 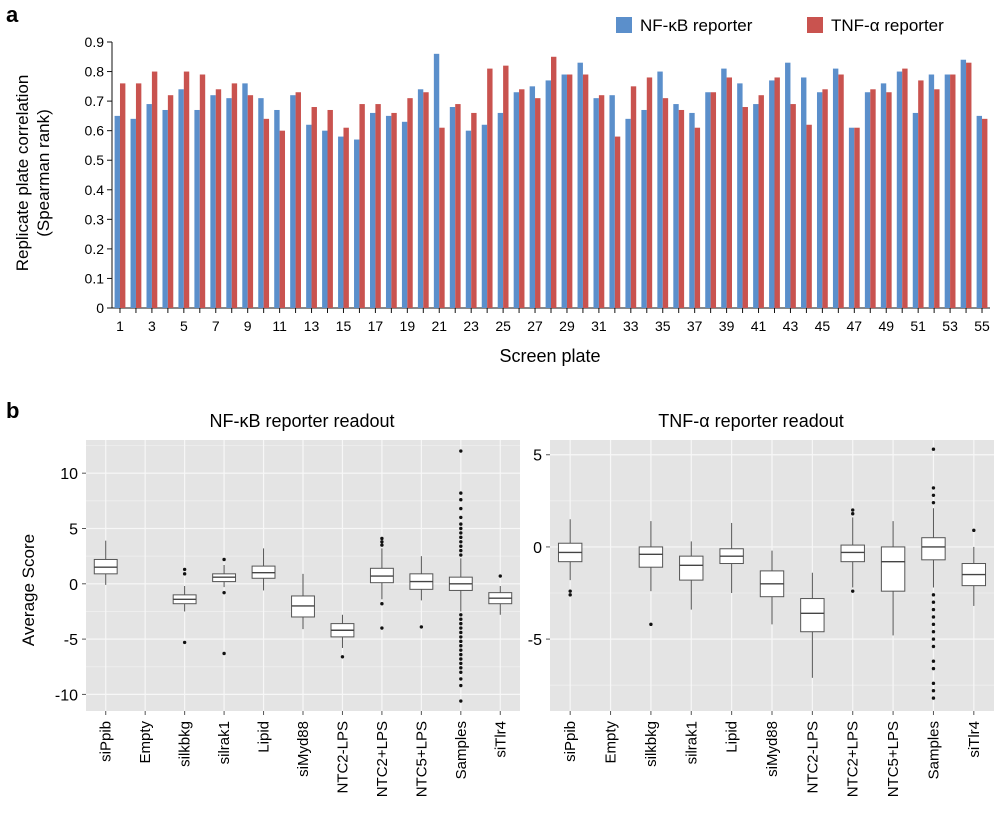 What do you see at coordinates (933, 549) in the screenshot?
I see `box-samples` at bounding box center [933, 549].